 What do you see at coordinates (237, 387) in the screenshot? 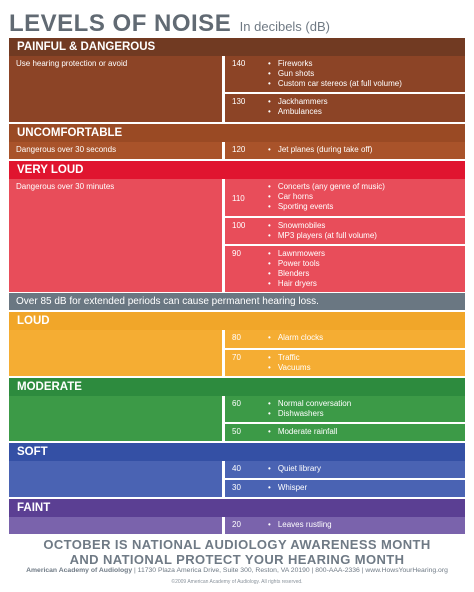
I see `header-moderate: MODERATE` at bounding box center [237, 387].